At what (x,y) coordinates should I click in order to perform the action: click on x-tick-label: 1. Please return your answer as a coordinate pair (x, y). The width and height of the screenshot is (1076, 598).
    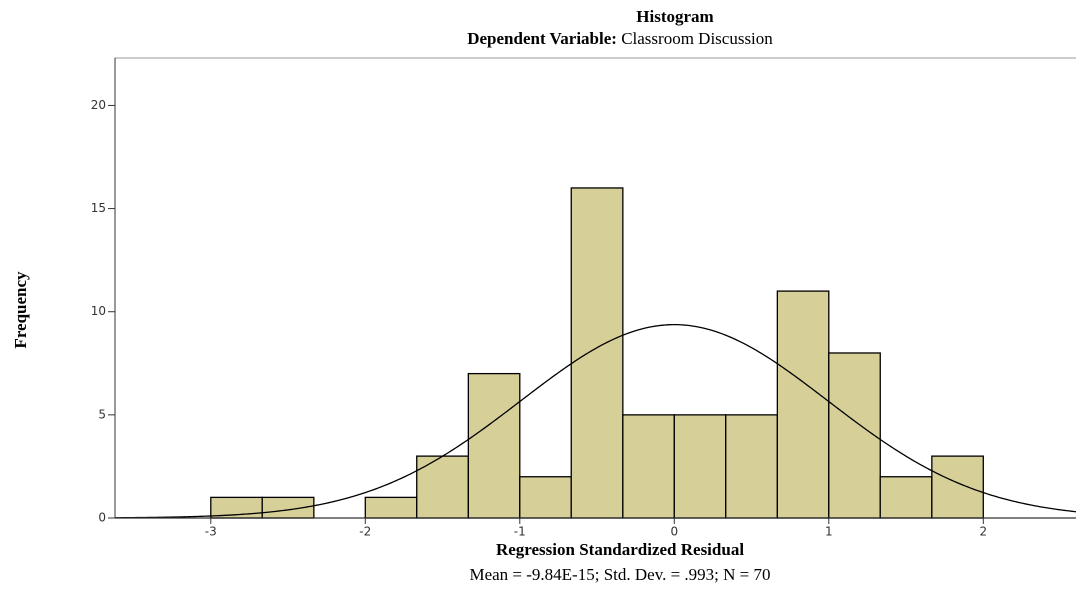
    Looking at the image, I should click on (829, 532).